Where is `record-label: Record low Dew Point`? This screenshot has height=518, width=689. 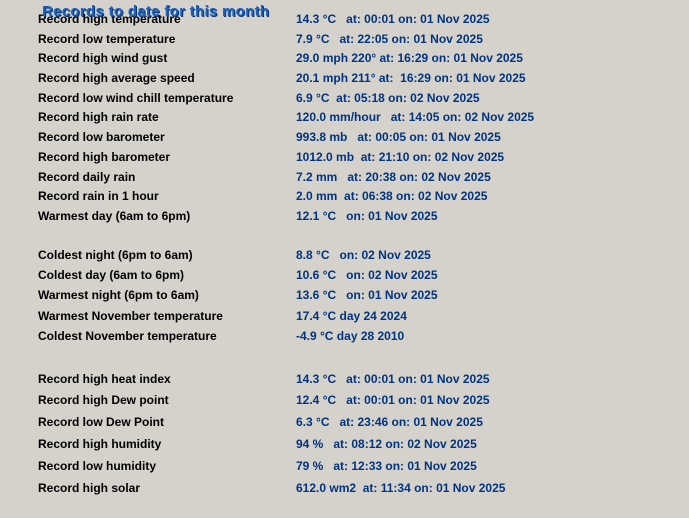
record-label: Record low Dew Point is located at coordinates (101, 422).